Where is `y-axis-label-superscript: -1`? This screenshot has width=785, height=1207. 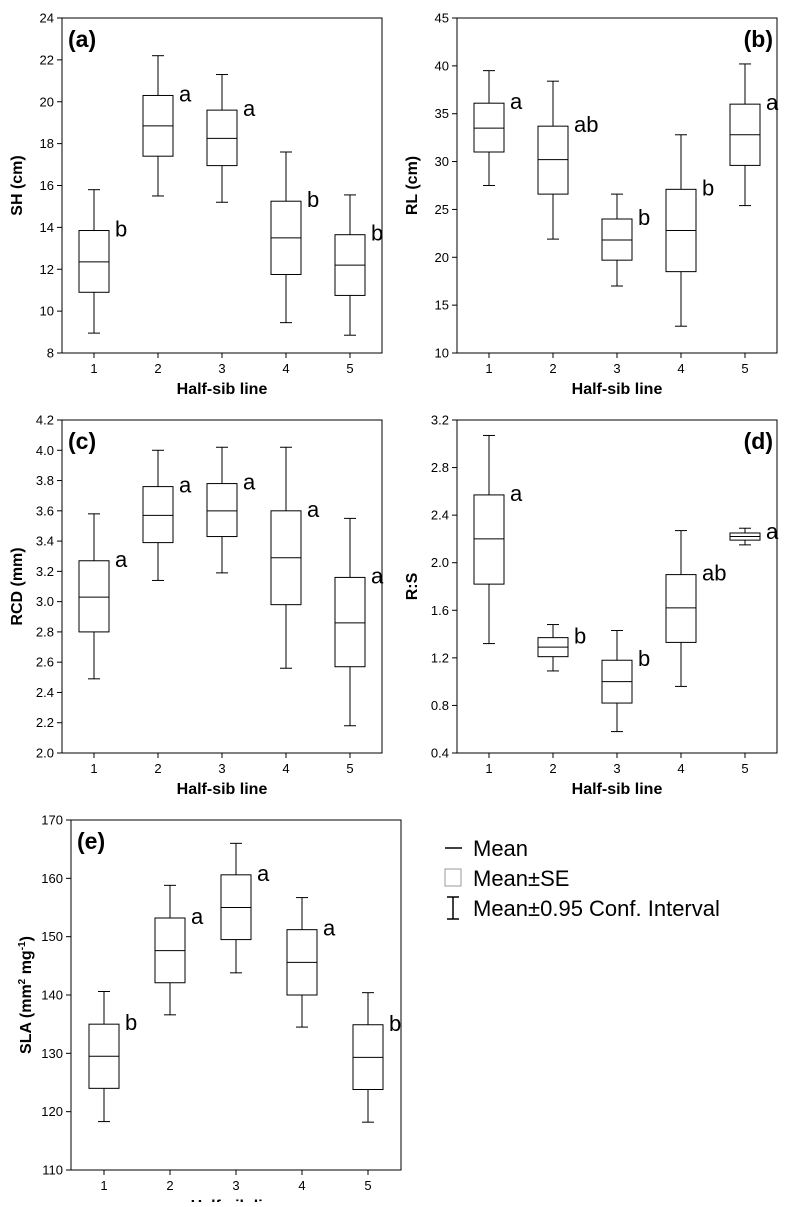 y-axis-label-superscript: -1 is located at coordinates (22, 945).